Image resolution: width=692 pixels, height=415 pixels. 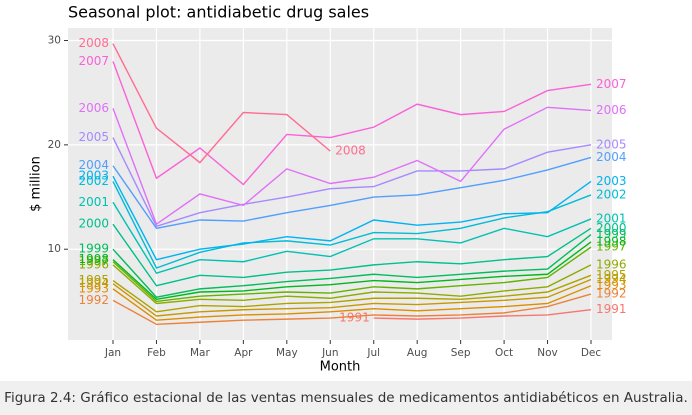 What do you see at coordinates (591, 353) in the screenshot?
I see `x-tick-label: Dec` at bounding box center [591, 353].